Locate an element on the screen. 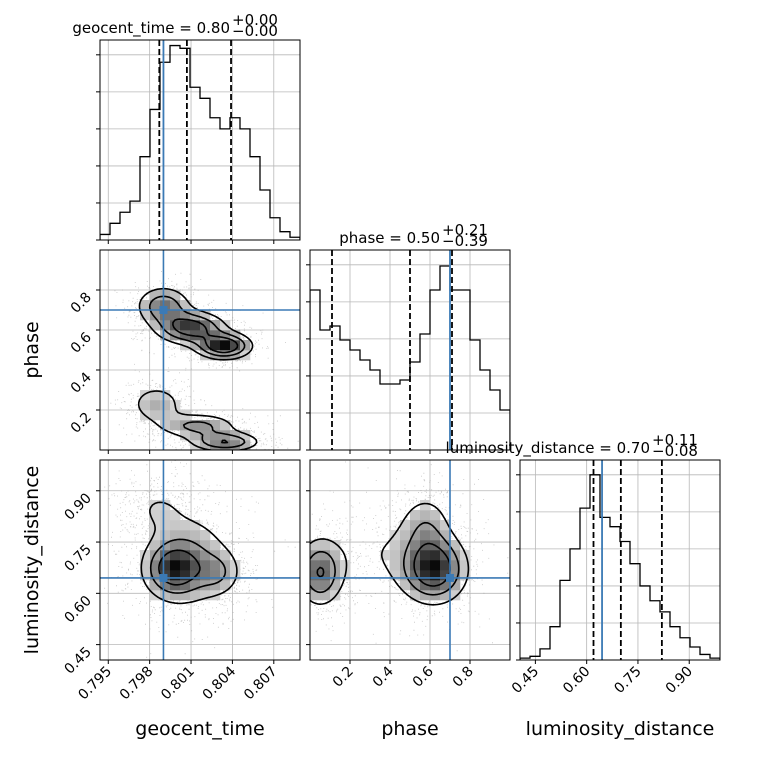  truth-marker is located at coordinates (163, 577).